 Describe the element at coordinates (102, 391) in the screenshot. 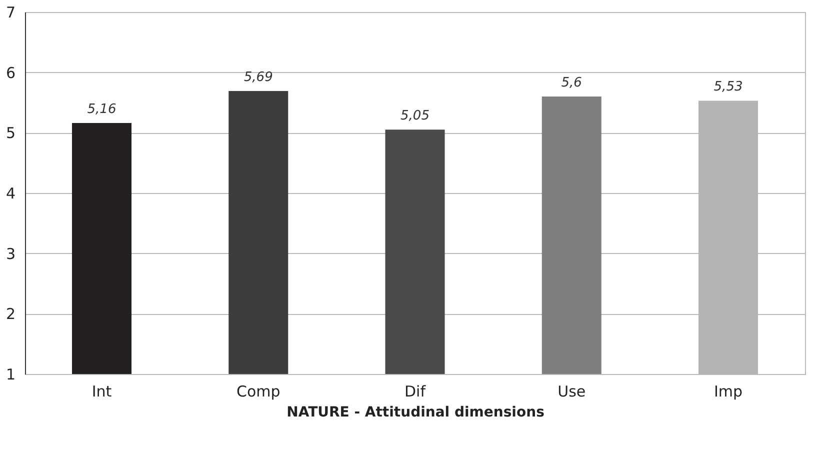

I see `x-tick-label: Int` at that location.